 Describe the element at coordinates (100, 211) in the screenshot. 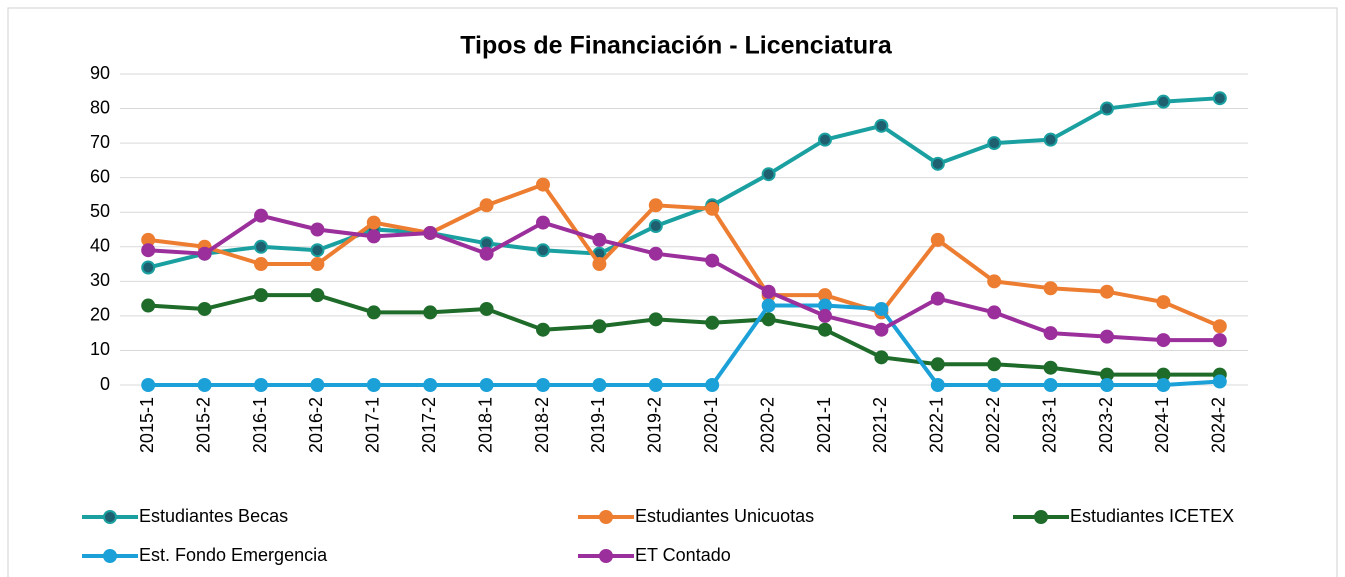

I see `y-tick-label: 50` at that location.